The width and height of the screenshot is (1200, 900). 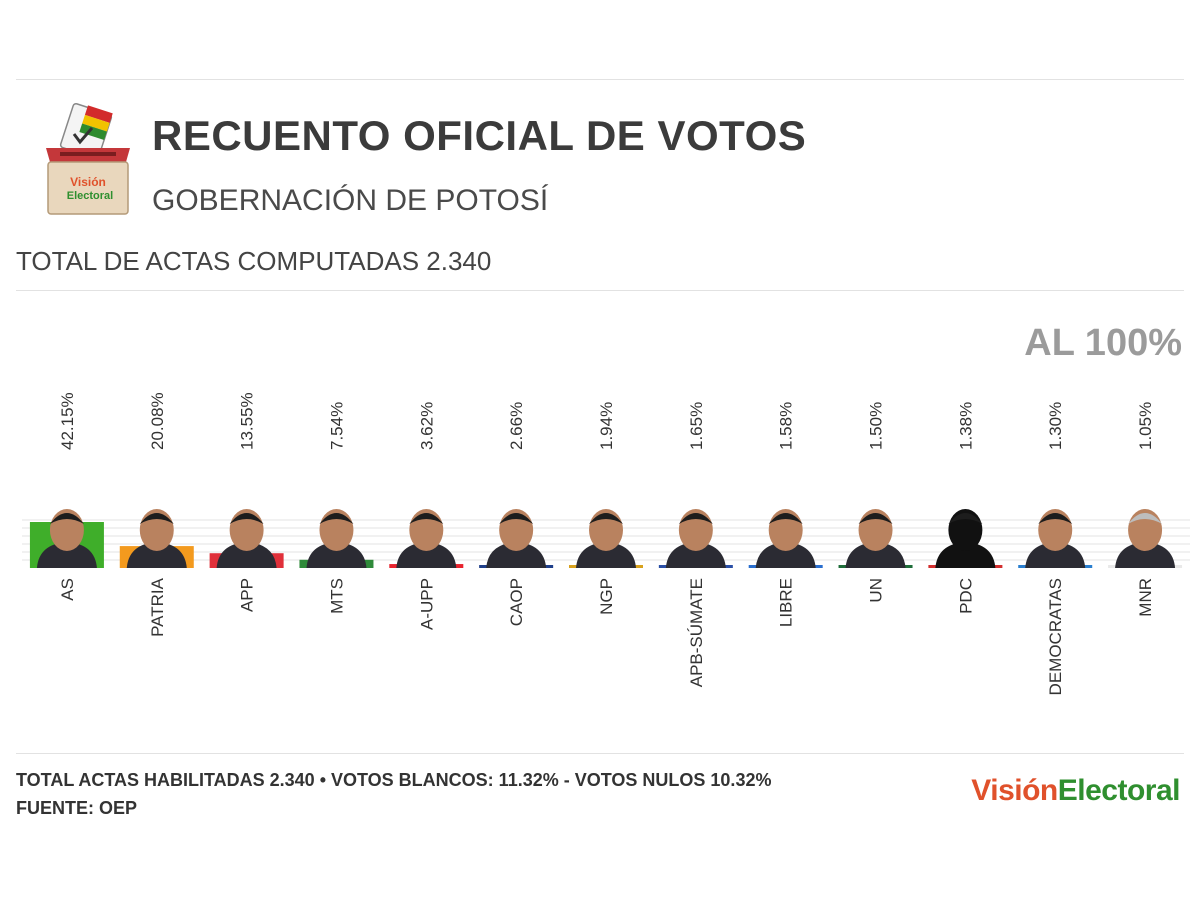 What do you see at coordinates (965, 538) in the screenshot?
I see `candidate-avatar-pdc` at bounding box center [965, 538].